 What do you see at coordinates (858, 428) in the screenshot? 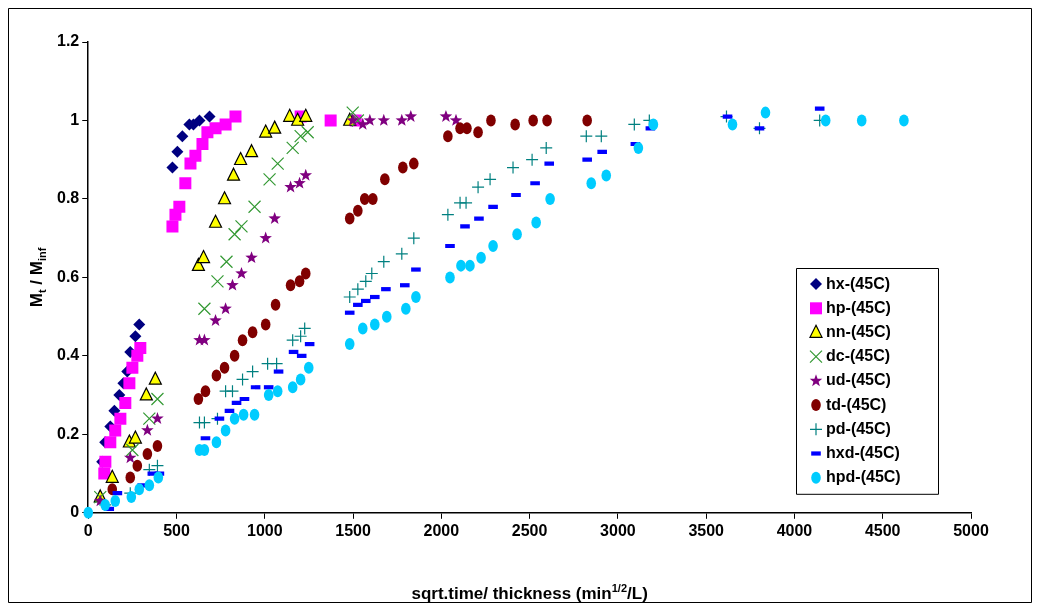
I see `legend-label: pd-(45C)` at bounding box center [858, 428].